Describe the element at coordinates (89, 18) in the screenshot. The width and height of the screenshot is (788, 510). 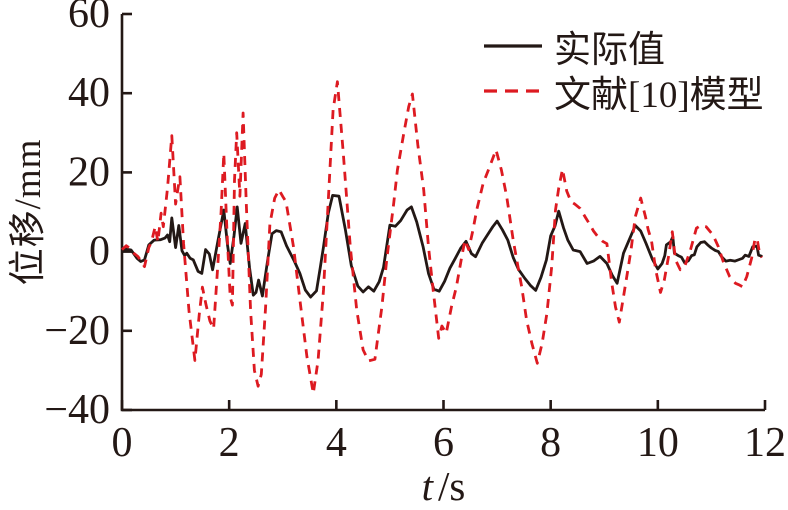
I see `y-tick-label: 60` at that location.